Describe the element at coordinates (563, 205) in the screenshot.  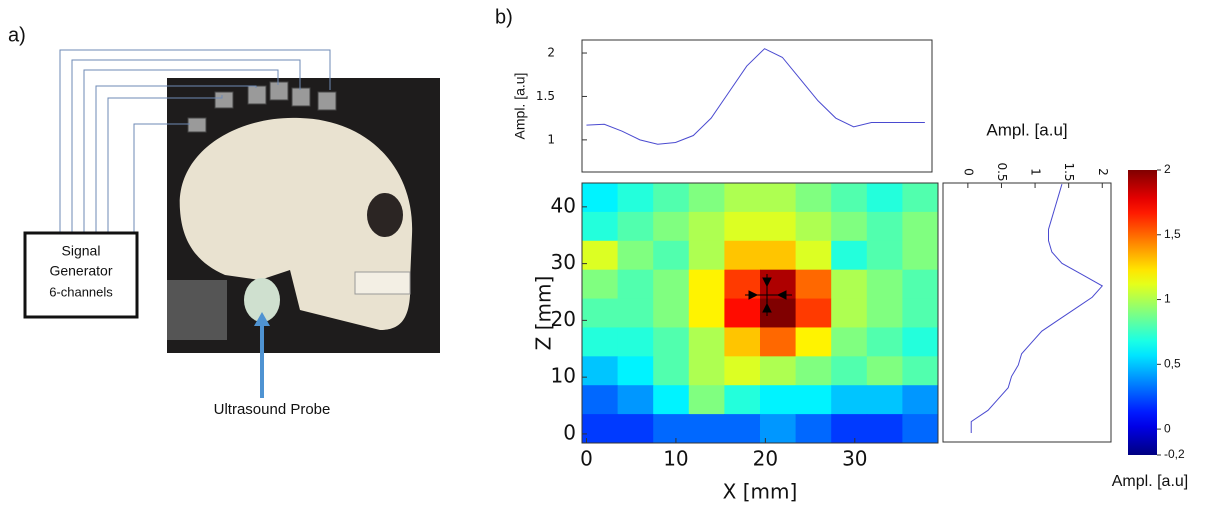
I see `y-tick-label: 40` at that location.